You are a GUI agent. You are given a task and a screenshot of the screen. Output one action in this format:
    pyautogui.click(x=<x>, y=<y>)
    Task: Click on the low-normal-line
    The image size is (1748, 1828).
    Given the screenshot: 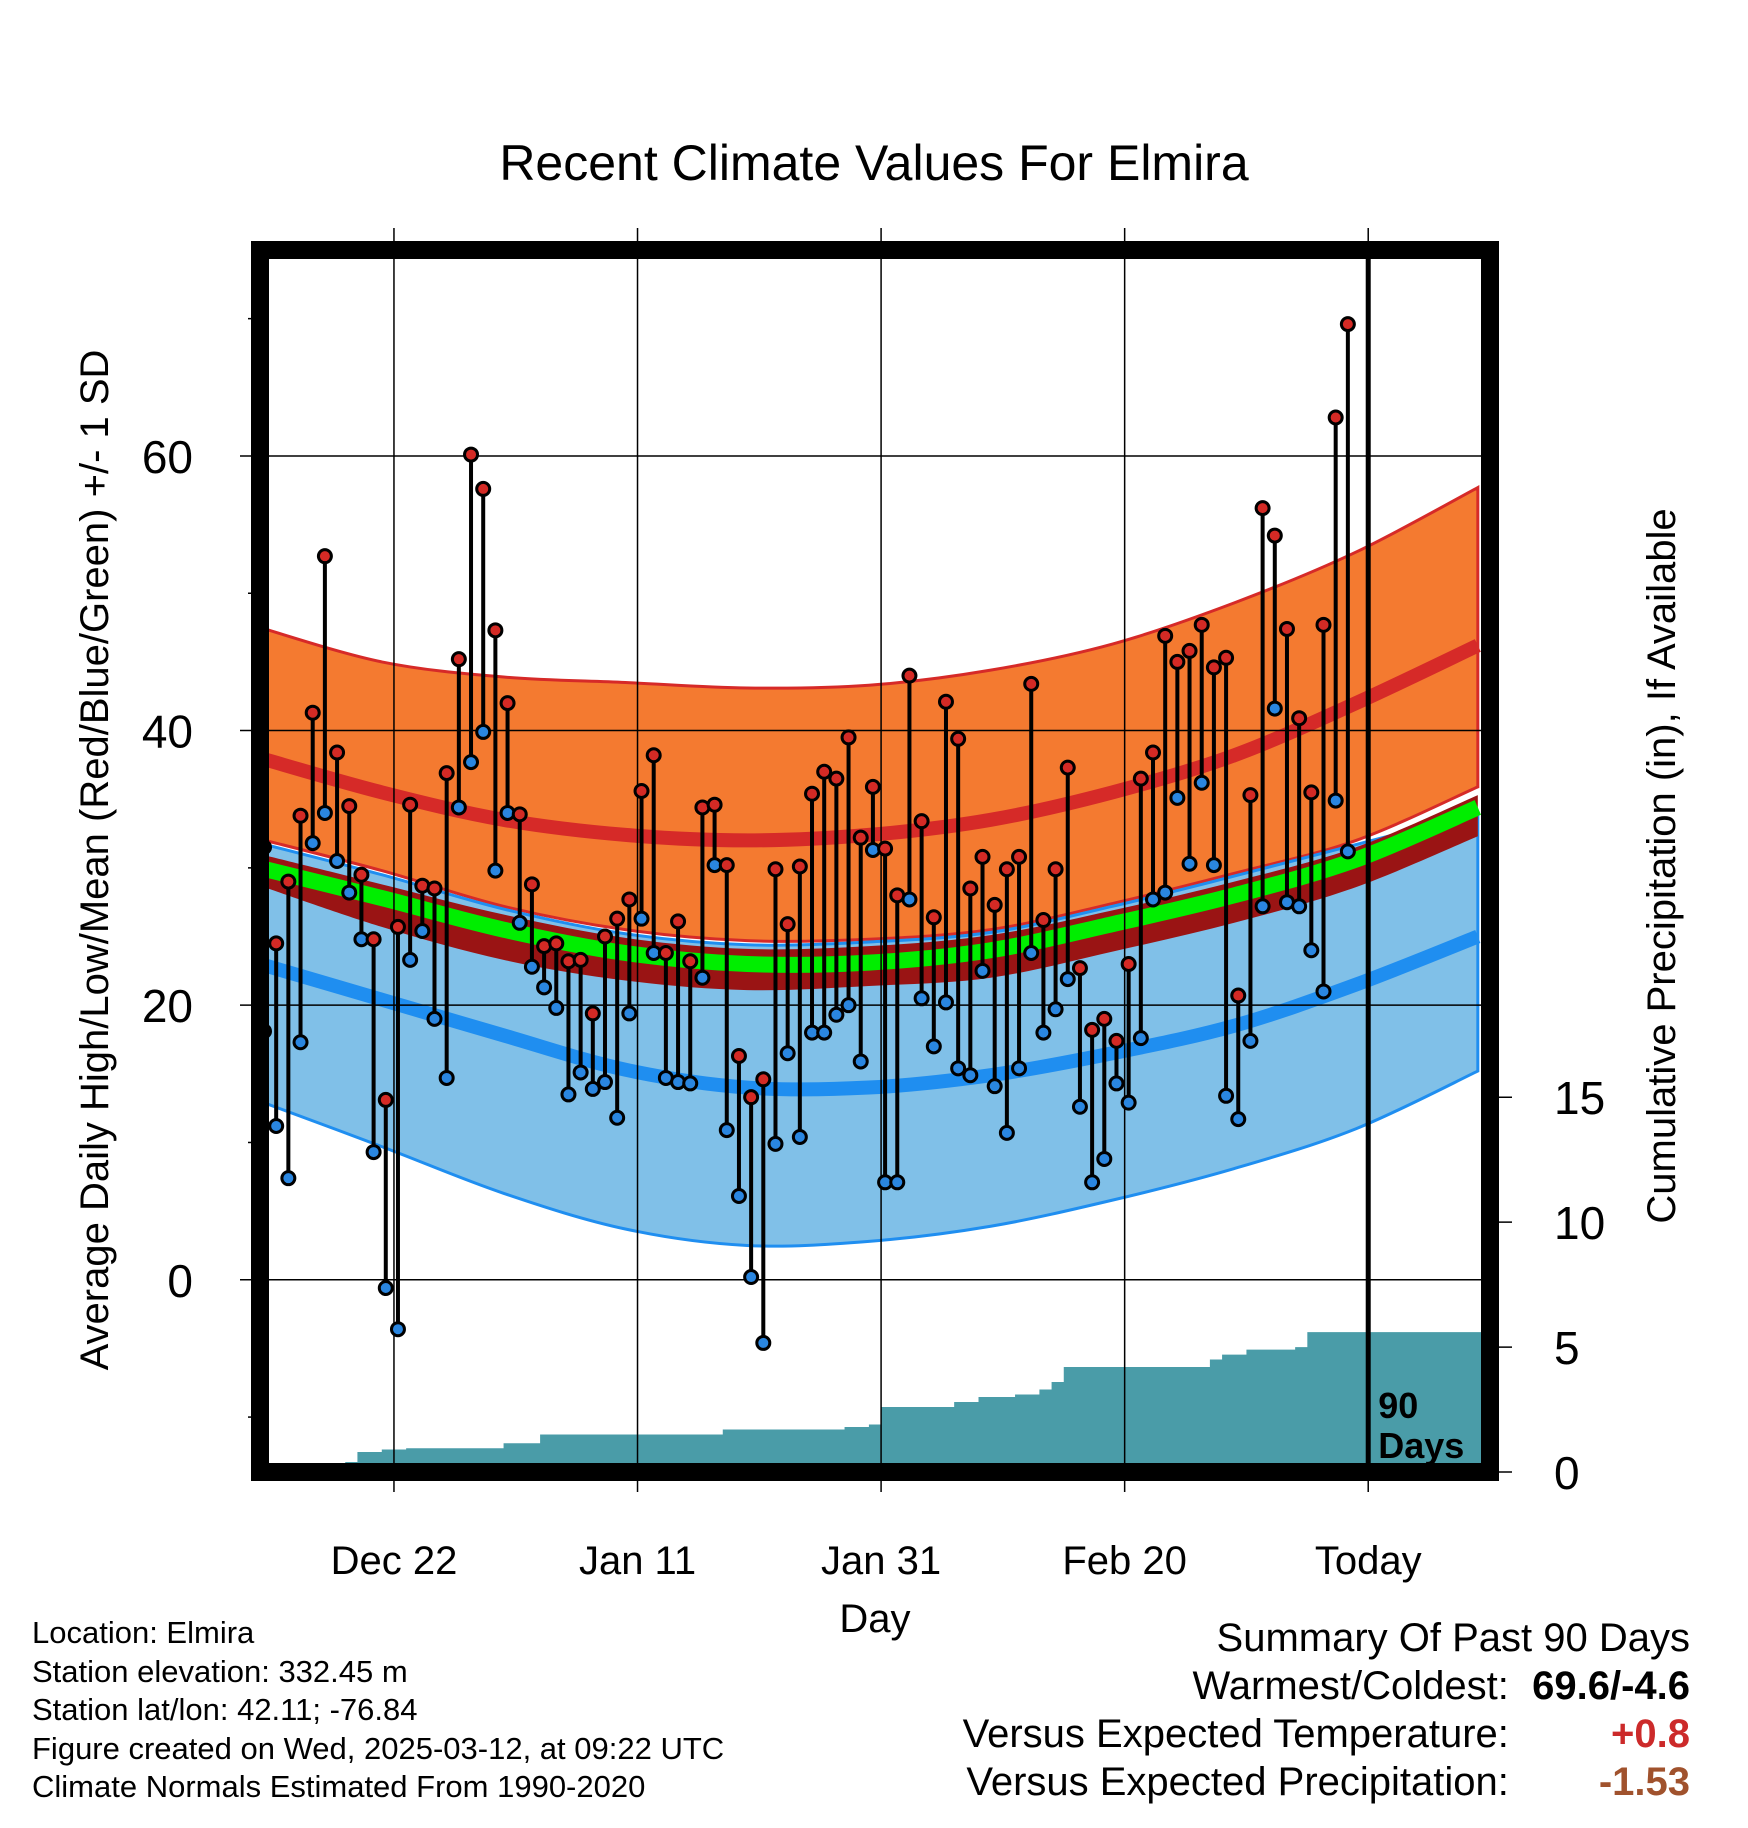 What is the action you would take?
    pyautogui.click(x=870, y=1013)
    